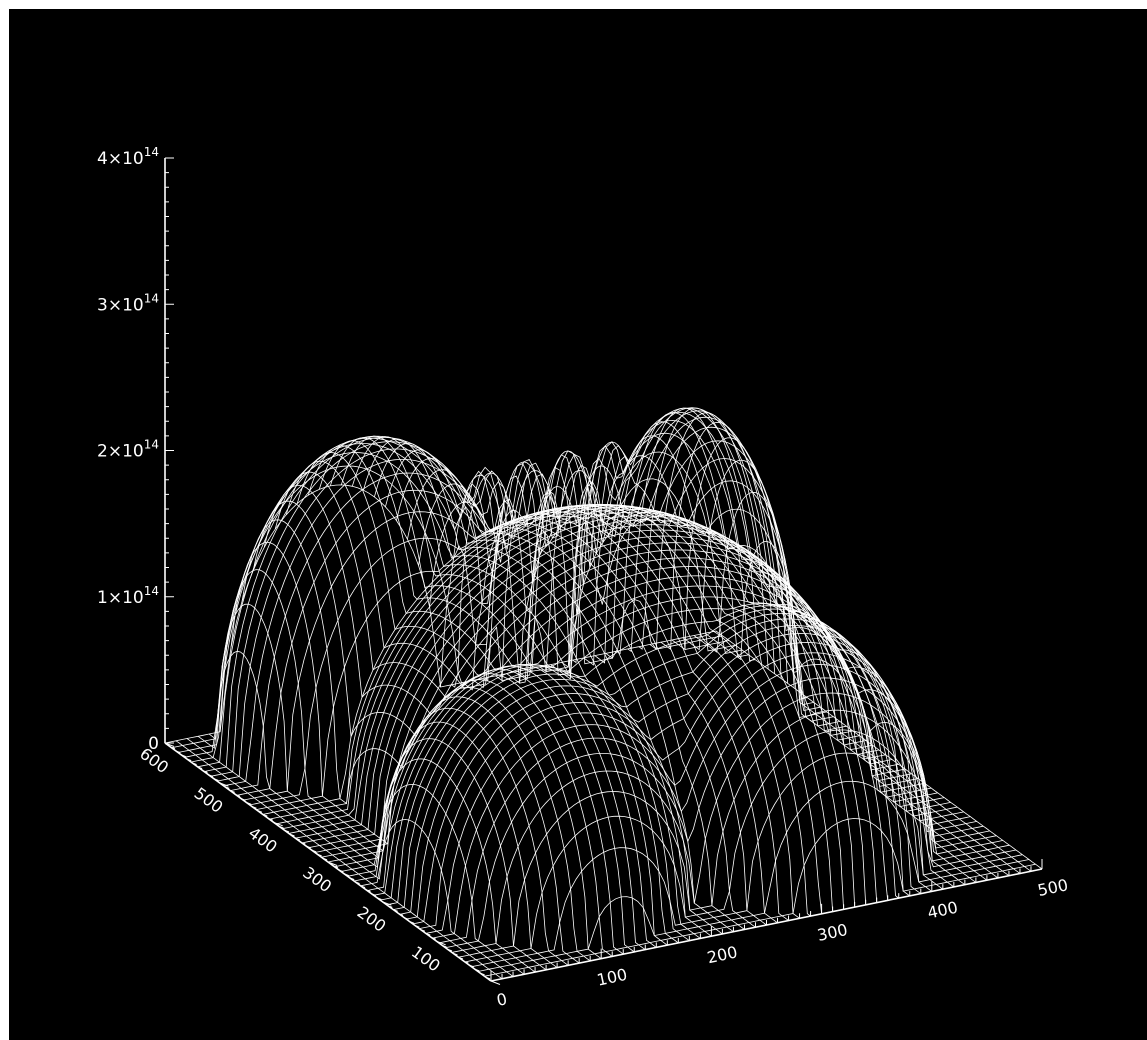 Image resolution: width=1147 pixels, height=1040 pixels. I want to click on y-tick-label: 100, so click(426, 958).